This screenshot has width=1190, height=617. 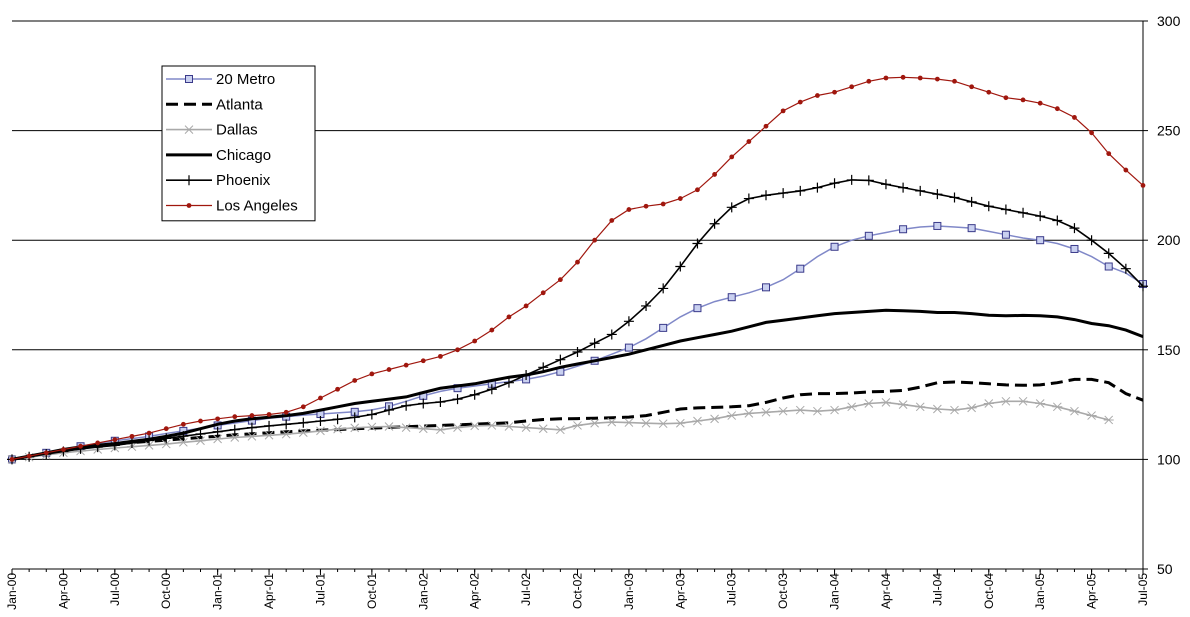 What do you see at coordinates (1165, 569) in the screenshot?
I see `y-tick-label-50: 50` at bounding box center [1165, 569].